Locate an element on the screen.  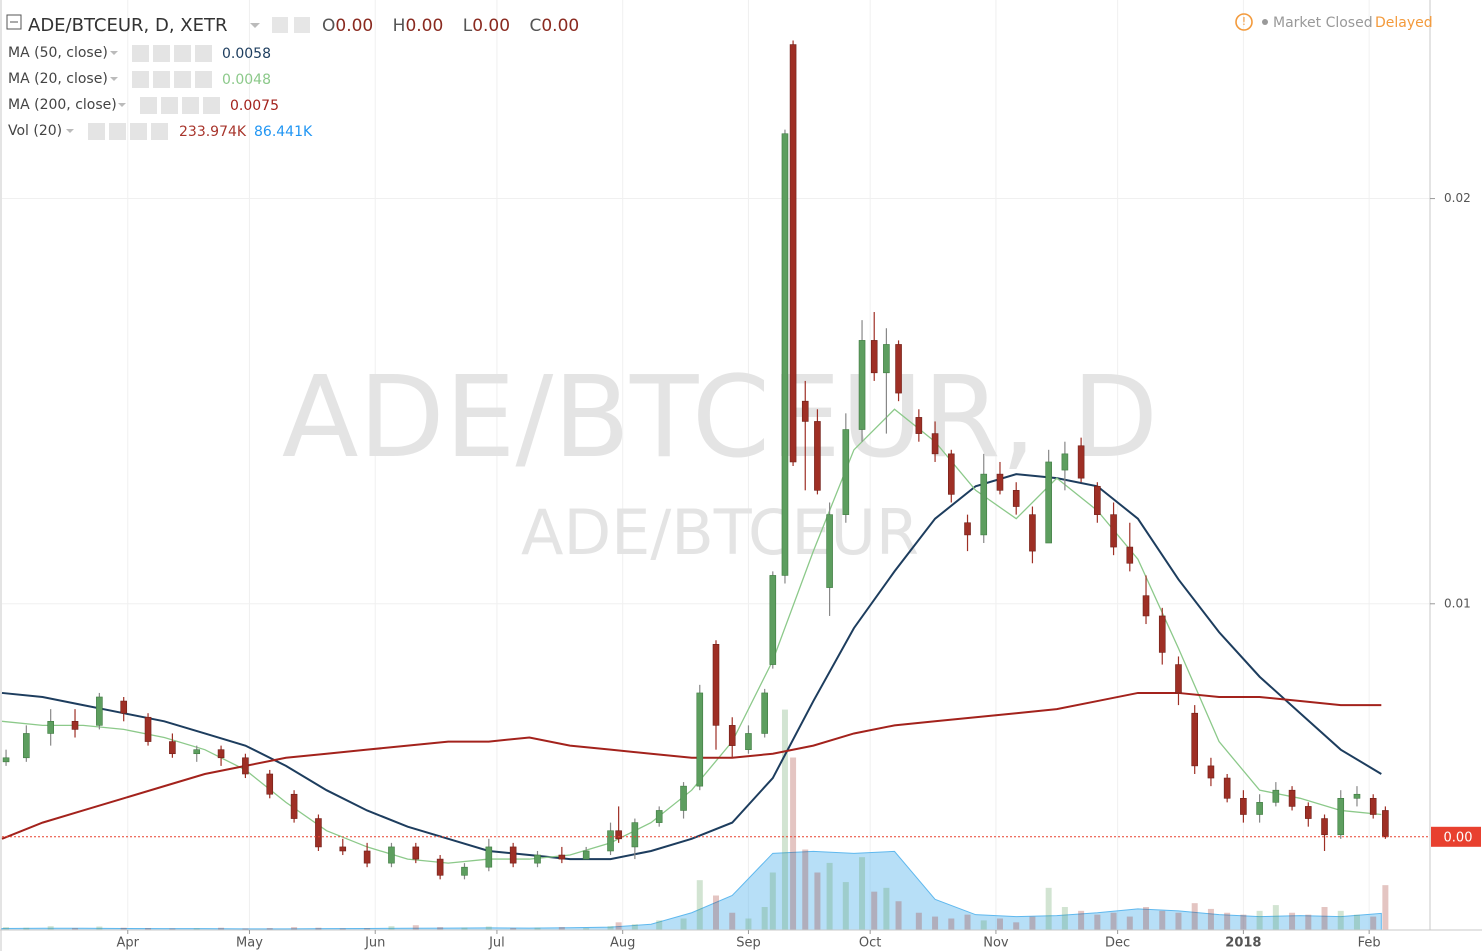
ohlc-value: 0.00 is located at coordinates (354, 26).